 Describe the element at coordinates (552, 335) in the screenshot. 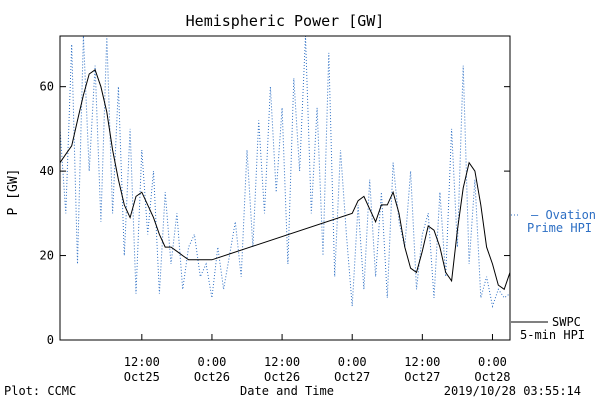

I see `legend-swpc-line2: 5-min HPI` at that location.